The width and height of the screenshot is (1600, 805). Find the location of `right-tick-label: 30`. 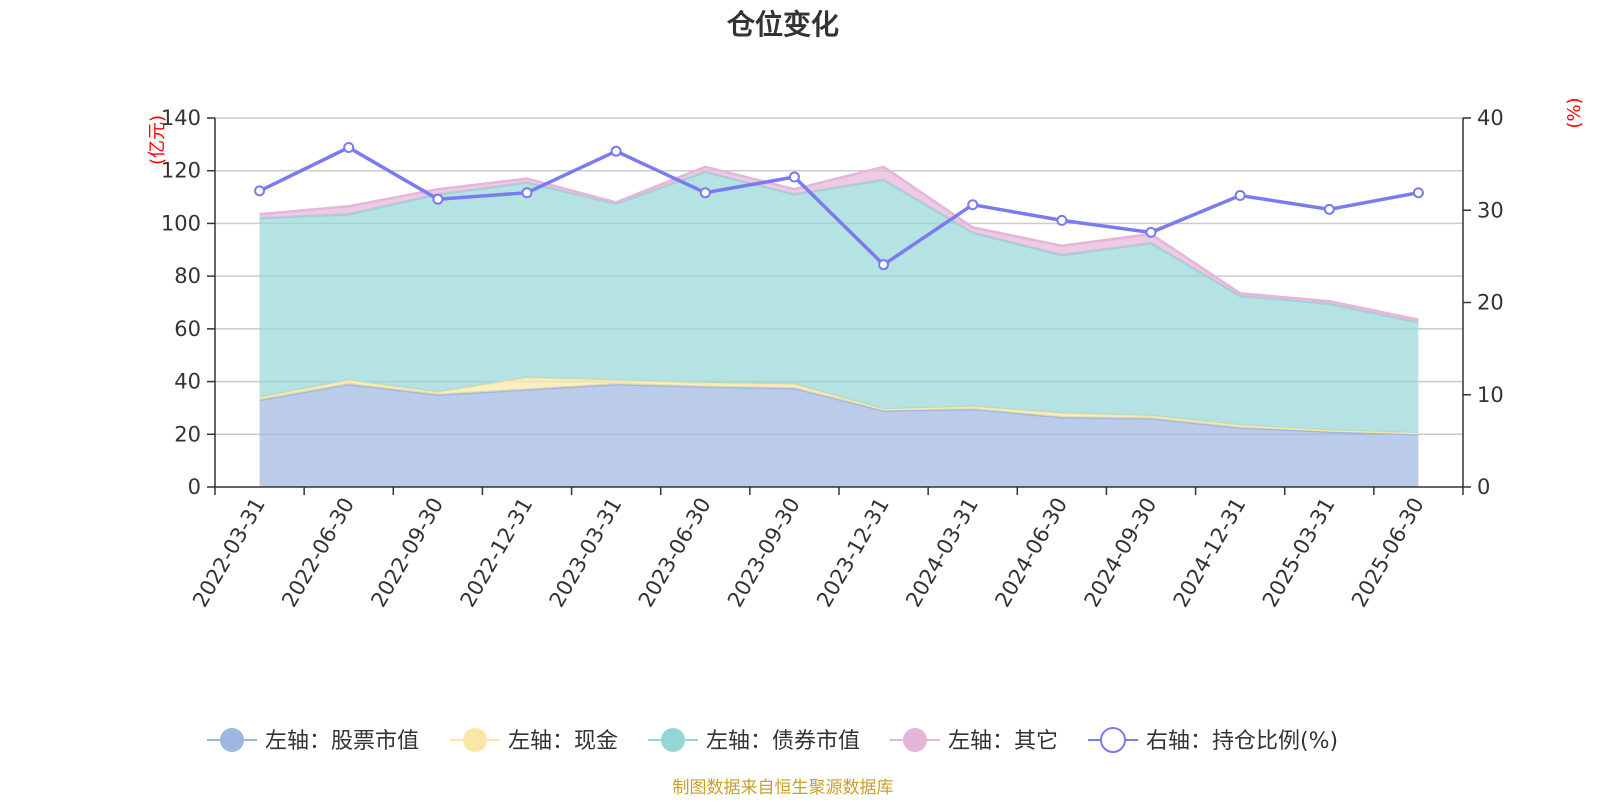

right-tick-label: 30 is located at coordinates (1490, 210).